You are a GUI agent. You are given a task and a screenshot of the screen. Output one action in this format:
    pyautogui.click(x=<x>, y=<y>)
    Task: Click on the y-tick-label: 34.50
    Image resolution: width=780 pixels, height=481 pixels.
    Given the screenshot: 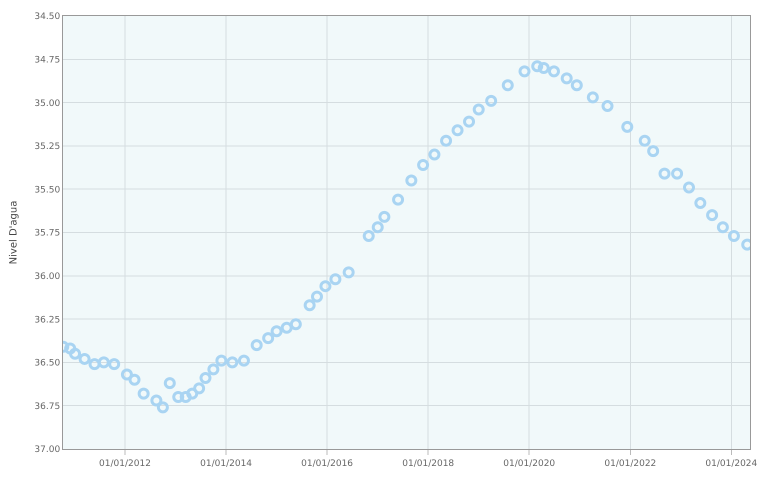 What is the action you would take?
    pyautogui.click(x=47, y=17)
    